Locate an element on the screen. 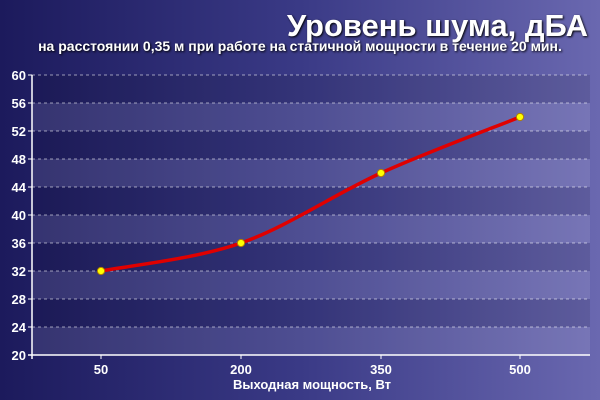 The height and width of the screenshot is (400, 600). x-tick-labels: 50 200 350 500 is located at coordinates (312, 369).